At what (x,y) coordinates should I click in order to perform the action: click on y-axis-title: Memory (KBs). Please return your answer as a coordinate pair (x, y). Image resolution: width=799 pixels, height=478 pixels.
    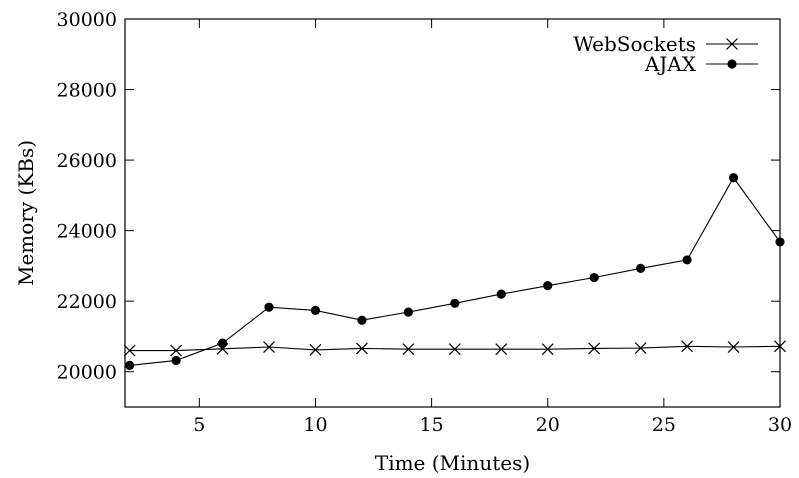
    Looking at the image, I should click on (26, 213).